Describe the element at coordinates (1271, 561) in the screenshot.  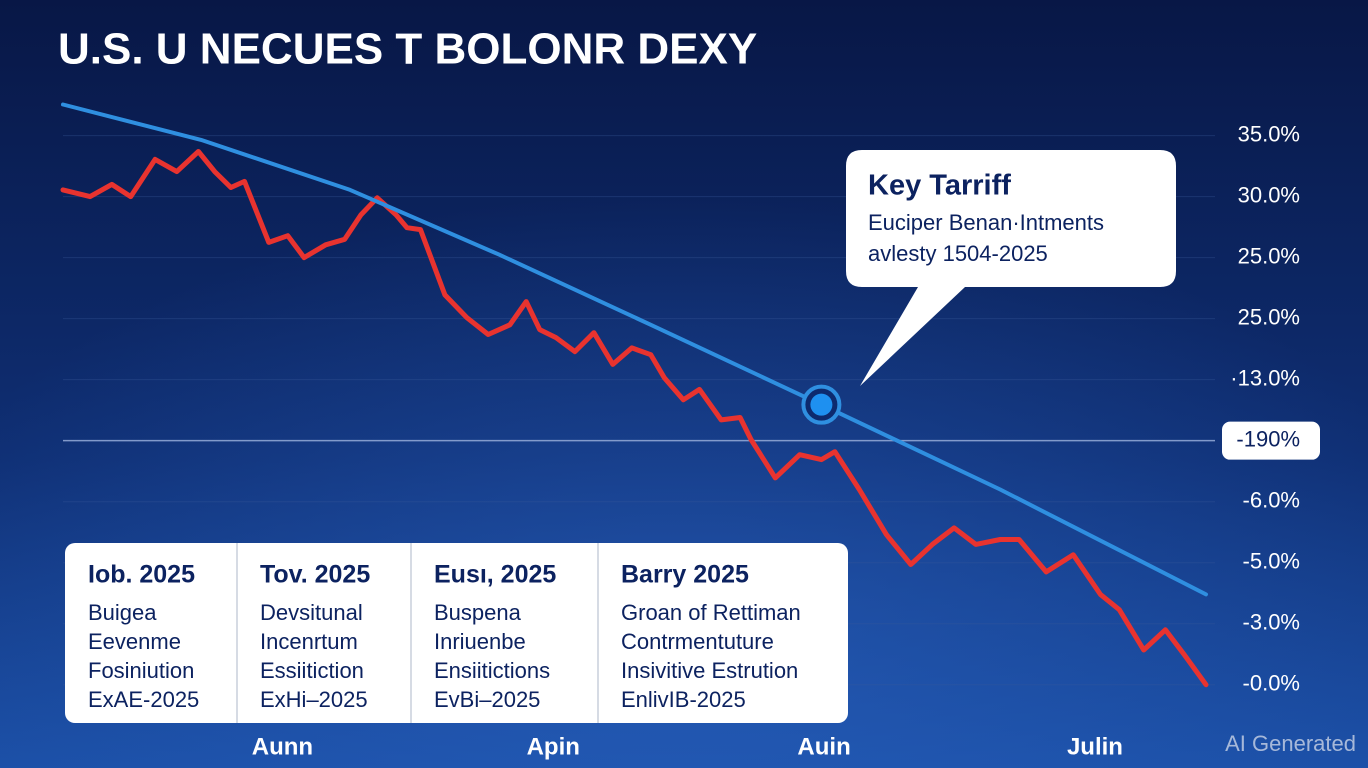
I see `y-tick-label: -5.0%` at that location.